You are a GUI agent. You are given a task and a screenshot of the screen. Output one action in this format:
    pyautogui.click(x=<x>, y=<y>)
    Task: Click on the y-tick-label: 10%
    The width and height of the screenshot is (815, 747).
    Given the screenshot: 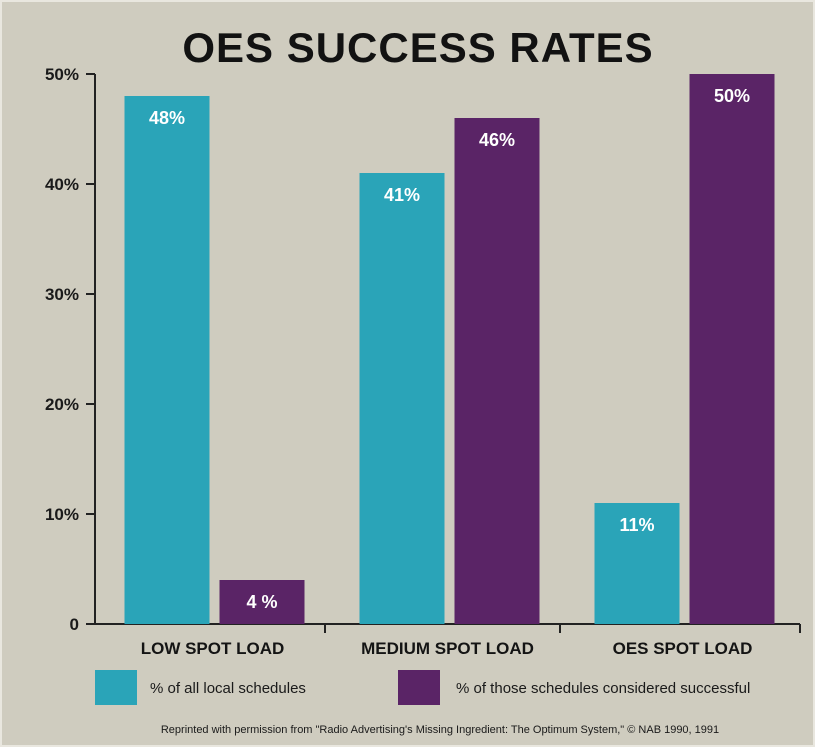 What is the action you would take?
    pyautogui.click(x=62, y=514)
    